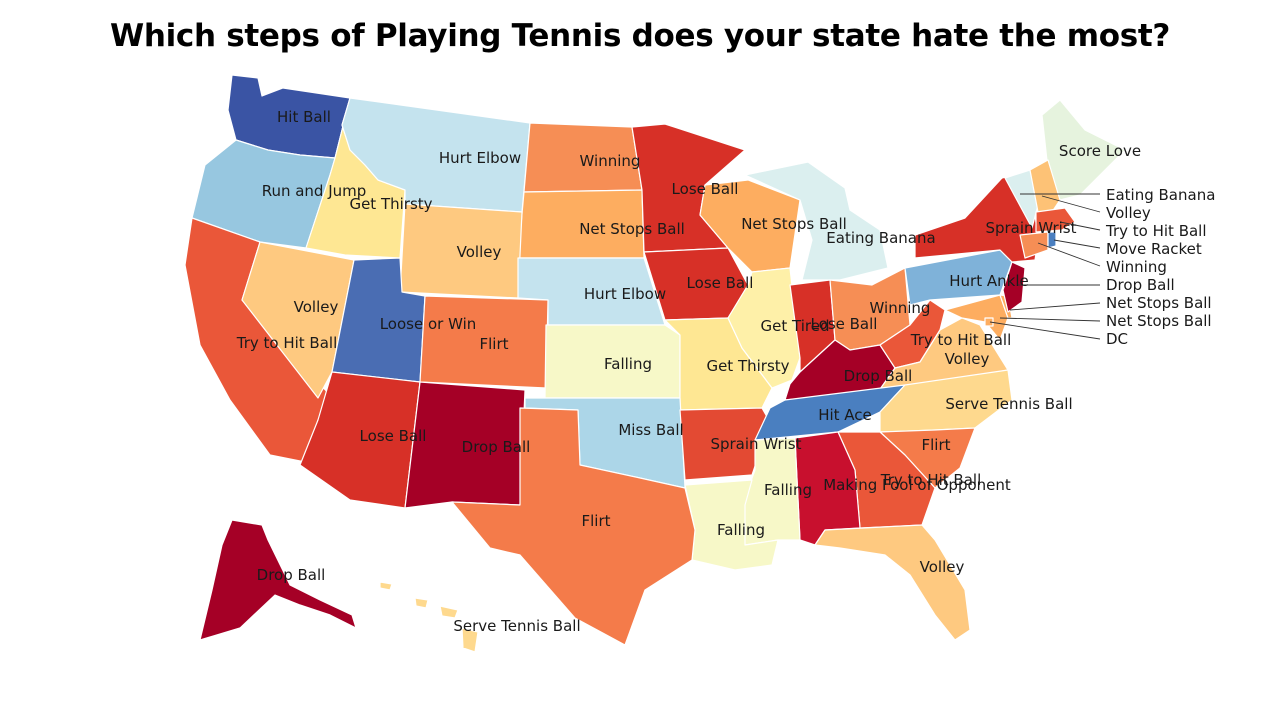 Image resolution: width=1280 pixels, height=720 pixels. What do you see at coordinates (795, 326) in the screenshot?
I see `label-il: Get Tired` at bounding box center [795, 326].